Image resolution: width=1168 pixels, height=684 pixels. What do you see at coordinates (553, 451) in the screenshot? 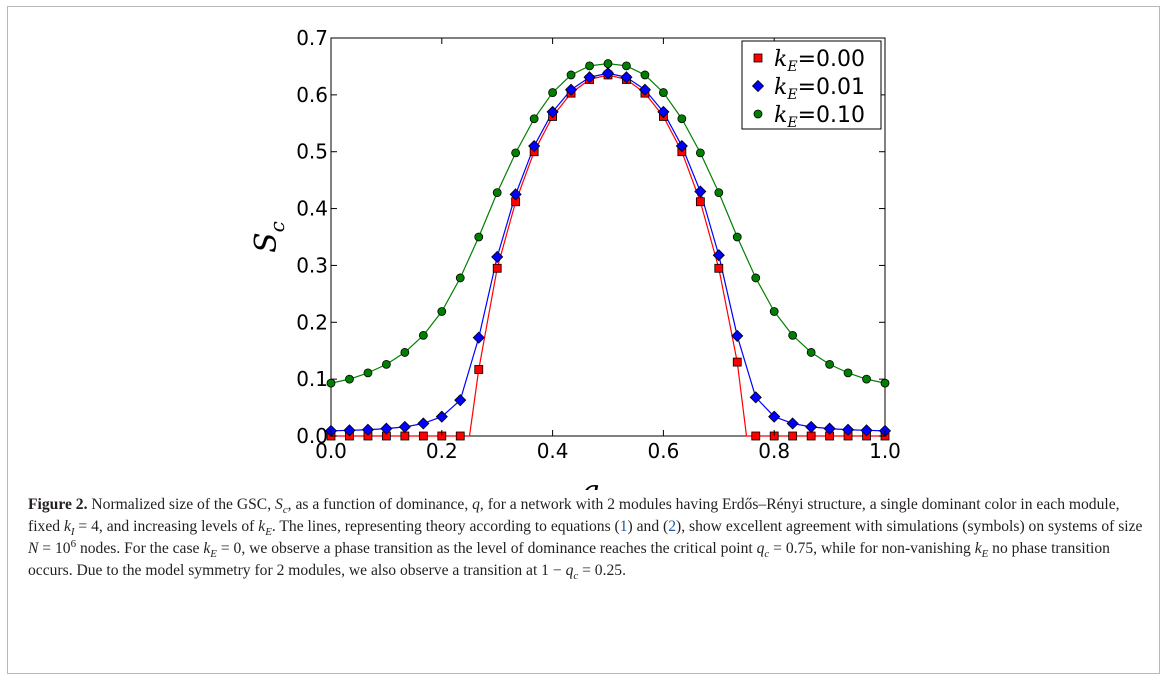
I see `x-tick-label: 0.4` at bounding box center [553, 451].